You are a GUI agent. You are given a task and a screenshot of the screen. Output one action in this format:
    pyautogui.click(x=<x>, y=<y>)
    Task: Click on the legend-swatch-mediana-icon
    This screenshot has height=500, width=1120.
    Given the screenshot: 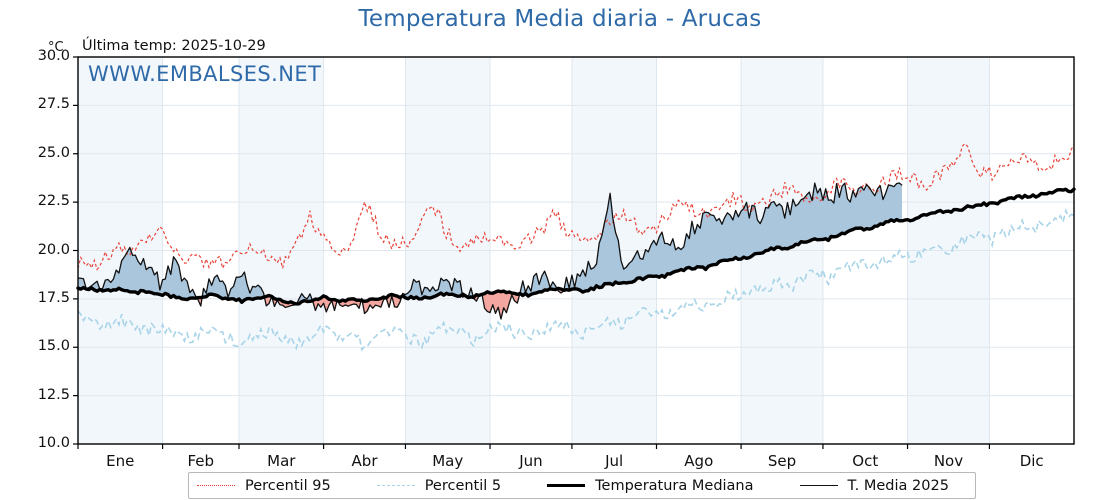 What is the action you would take?
    pyautogui.click(x=566, y=486)
    